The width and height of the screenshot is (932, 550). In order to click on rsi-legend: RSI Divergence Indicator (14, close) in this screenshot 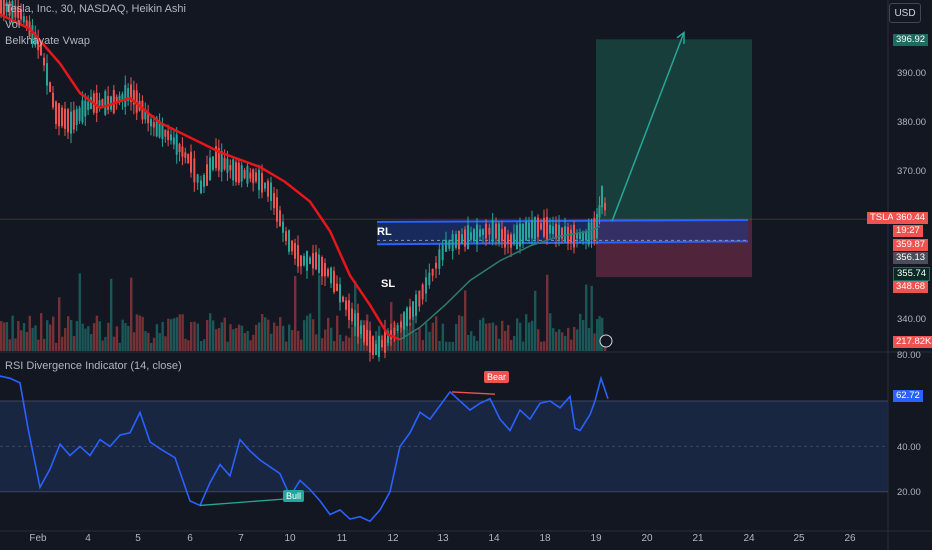, I will do `click(93, 366)`.